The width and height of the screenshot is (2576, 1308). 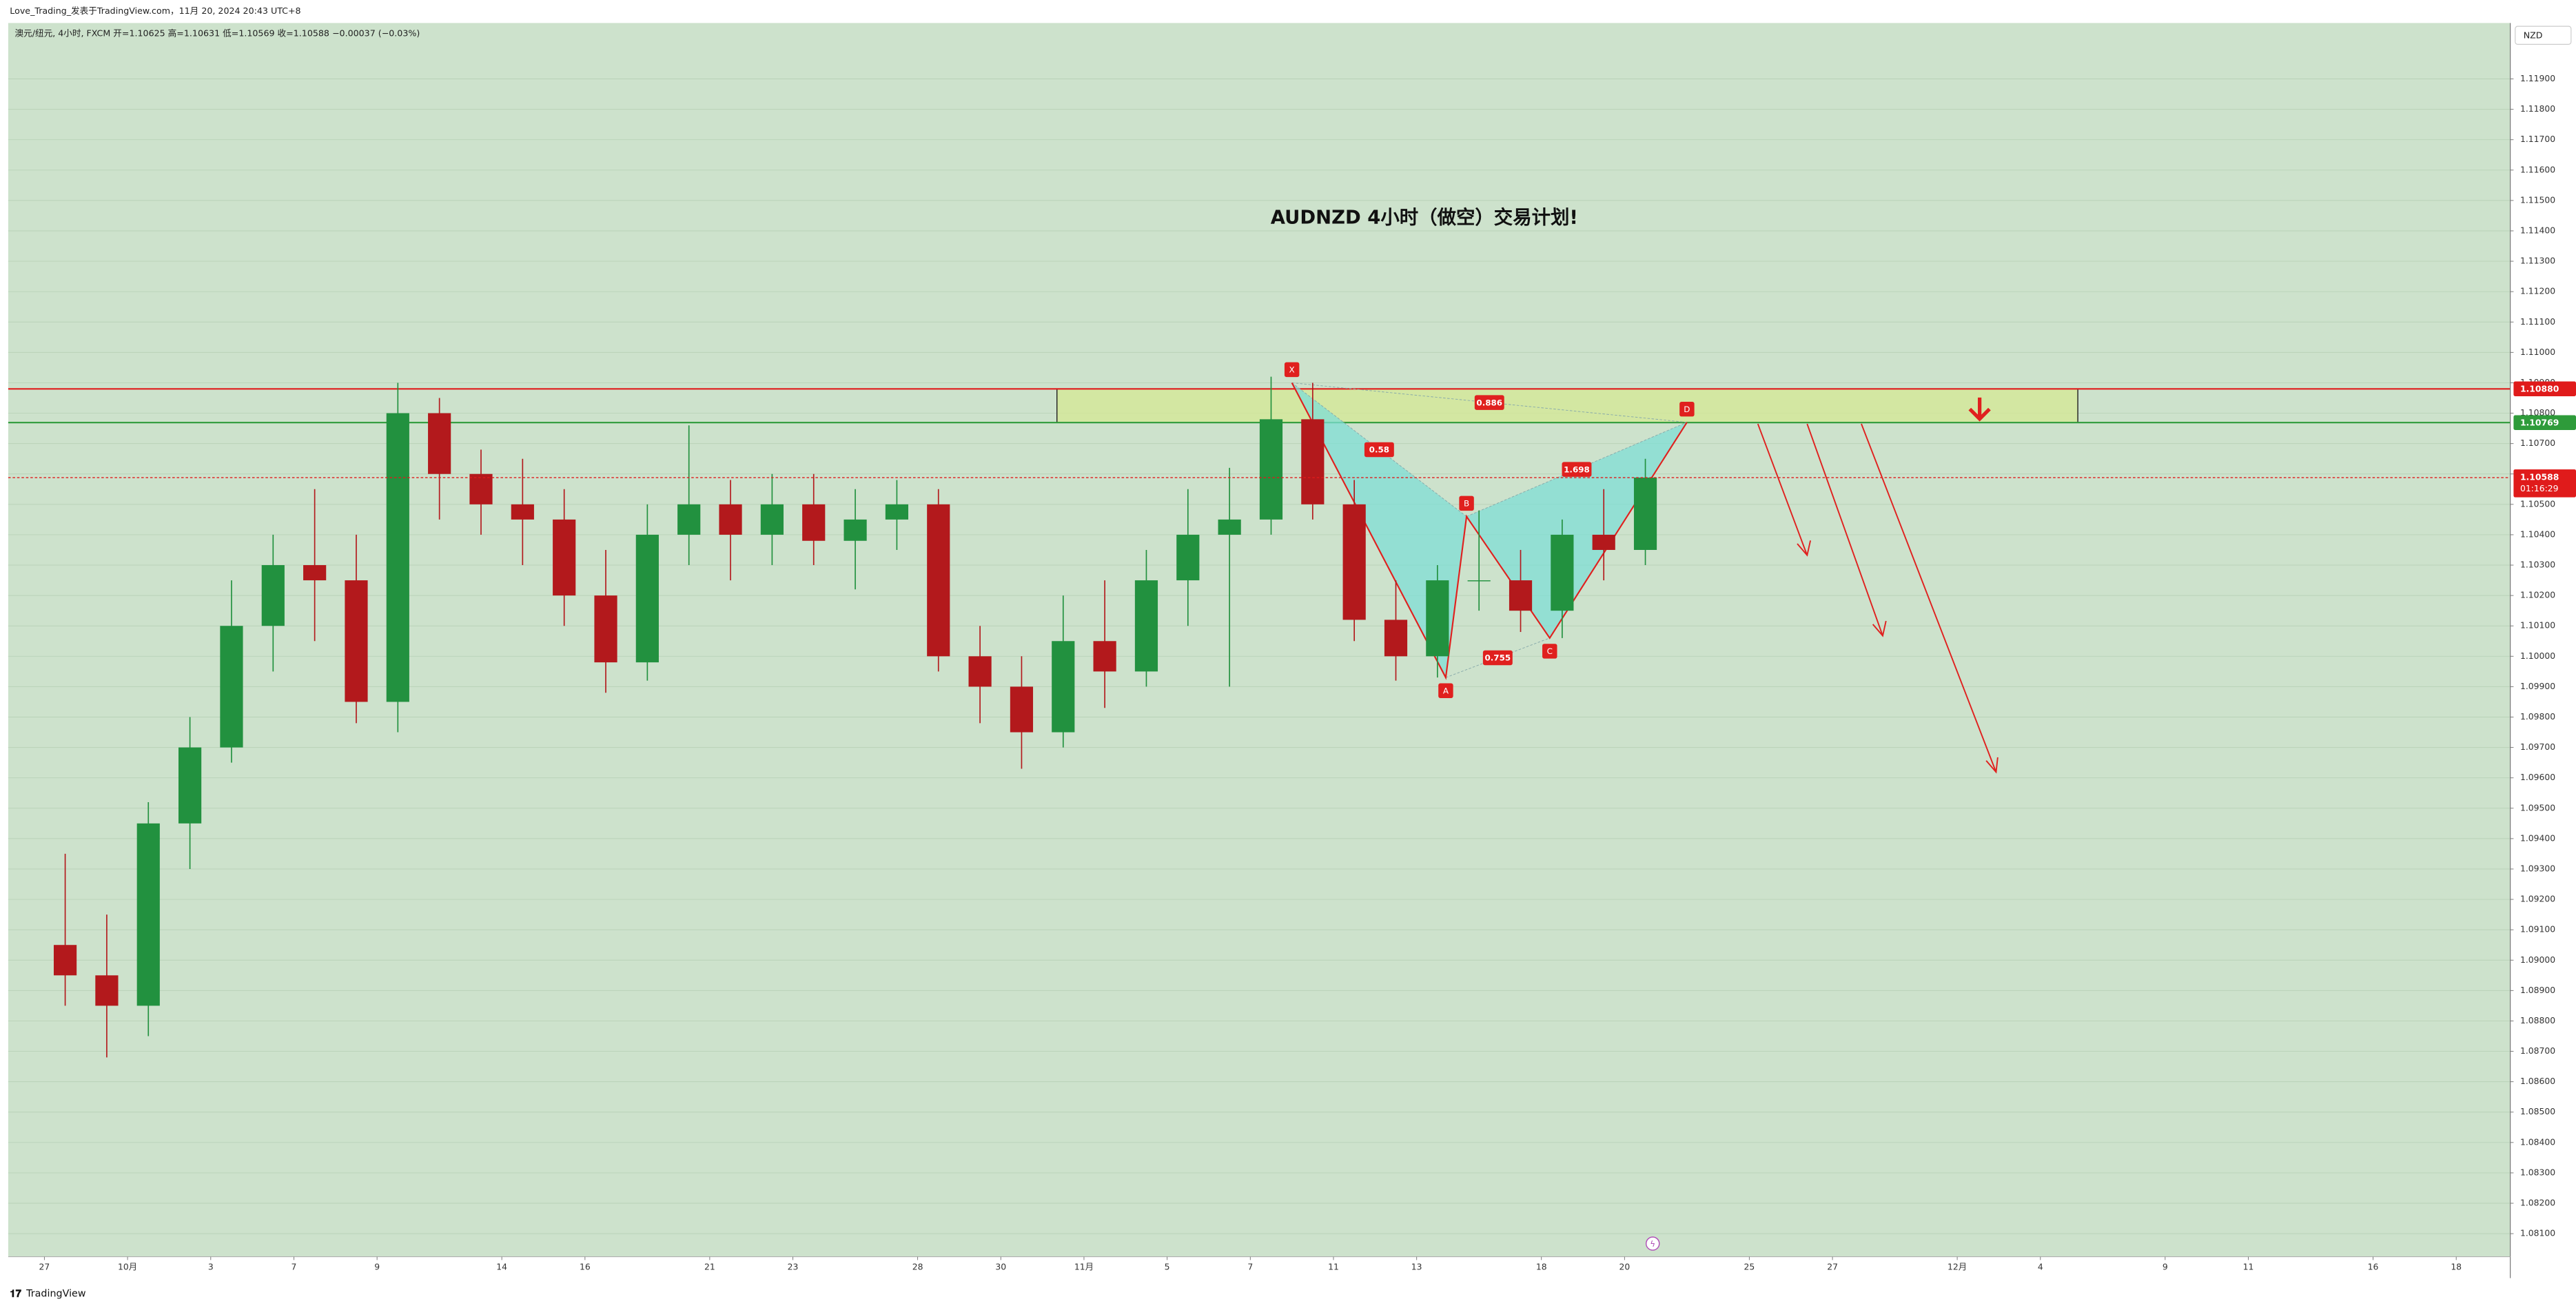 What do you see at coordinates (2537, 1172) in the screenshot?
I see `y-tick-label: 1.08300` at bounding box center [2537, 1172].